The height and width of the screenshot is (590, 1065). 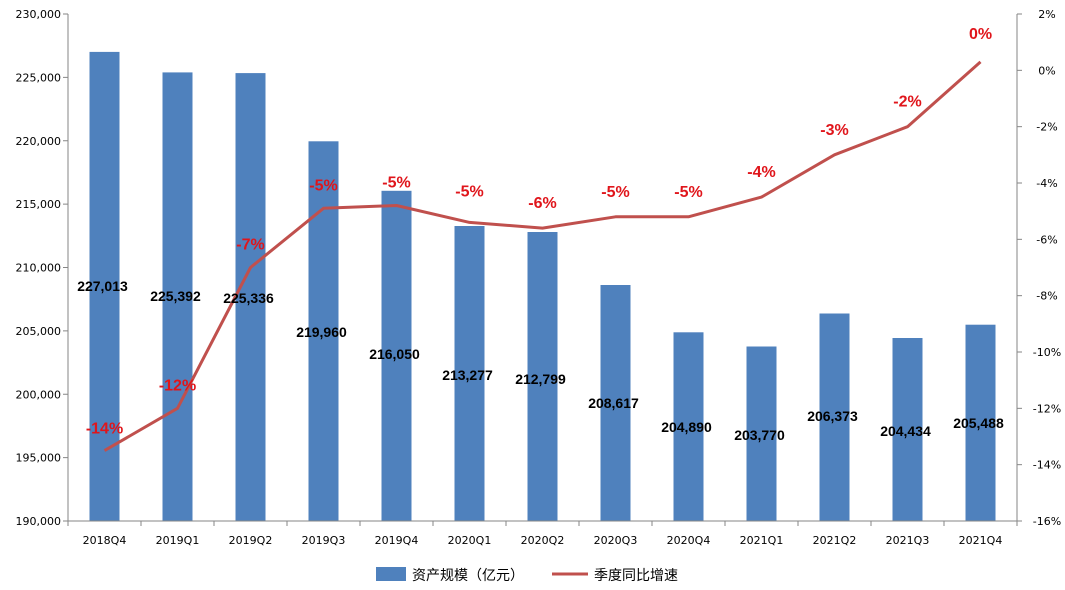 What do you see at coordinates (39, 77) in the screenshot?
I see `left-tick-label: 225,000` at bounding box center [39, 77].